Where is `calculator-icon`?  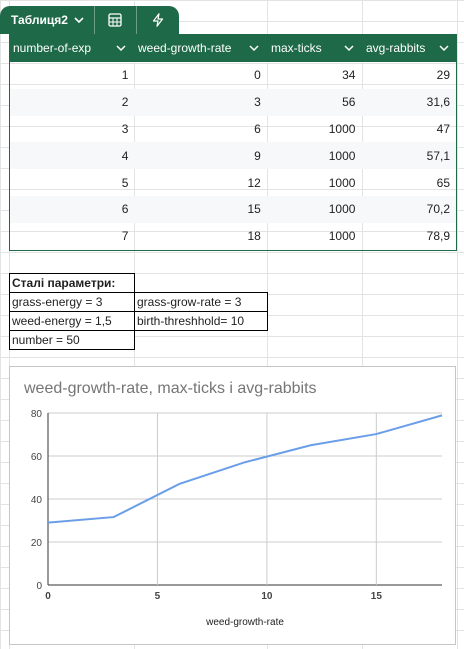 calculator-icon is located at coordinates (115, 20).